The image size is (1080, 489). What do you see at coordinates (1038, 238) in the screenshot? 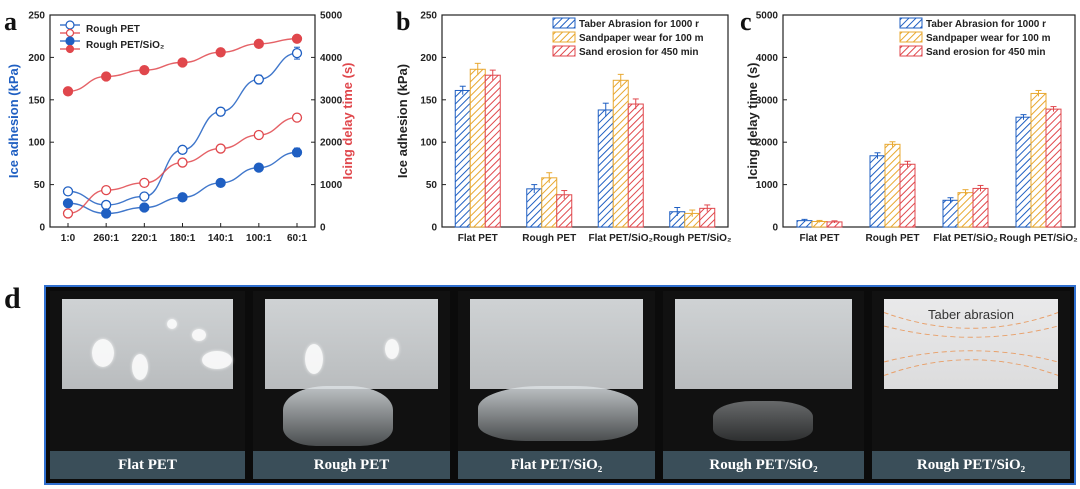
I see `x-tick-label-c: Rough PET/SiO₂` at bounding box center [1038, 238].